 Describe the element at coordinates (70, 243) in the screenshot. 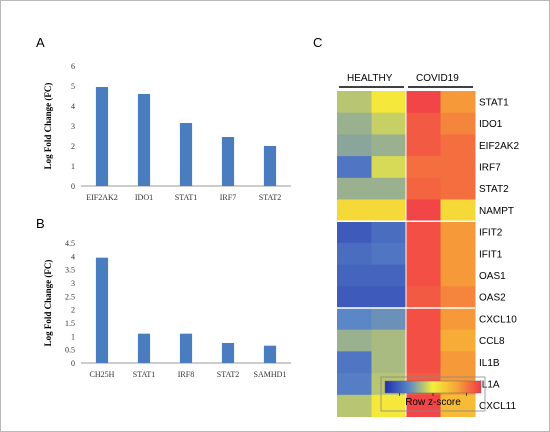

I see `y-tick-label: 4.5` at that location.